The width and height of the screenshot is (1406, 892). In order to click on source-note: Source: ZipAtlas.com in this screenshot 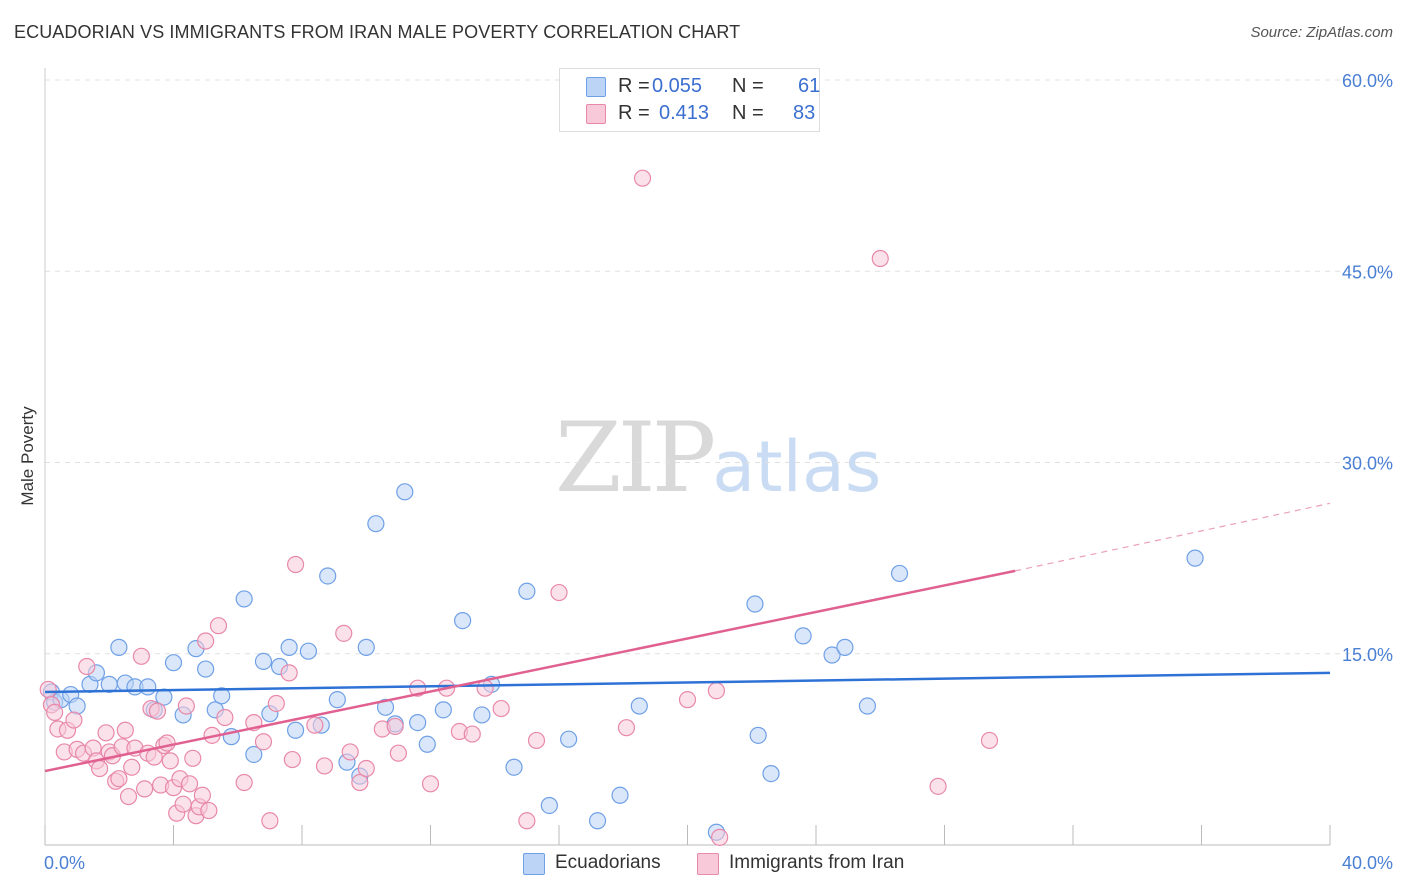, I will do `click(1321, 32)`.